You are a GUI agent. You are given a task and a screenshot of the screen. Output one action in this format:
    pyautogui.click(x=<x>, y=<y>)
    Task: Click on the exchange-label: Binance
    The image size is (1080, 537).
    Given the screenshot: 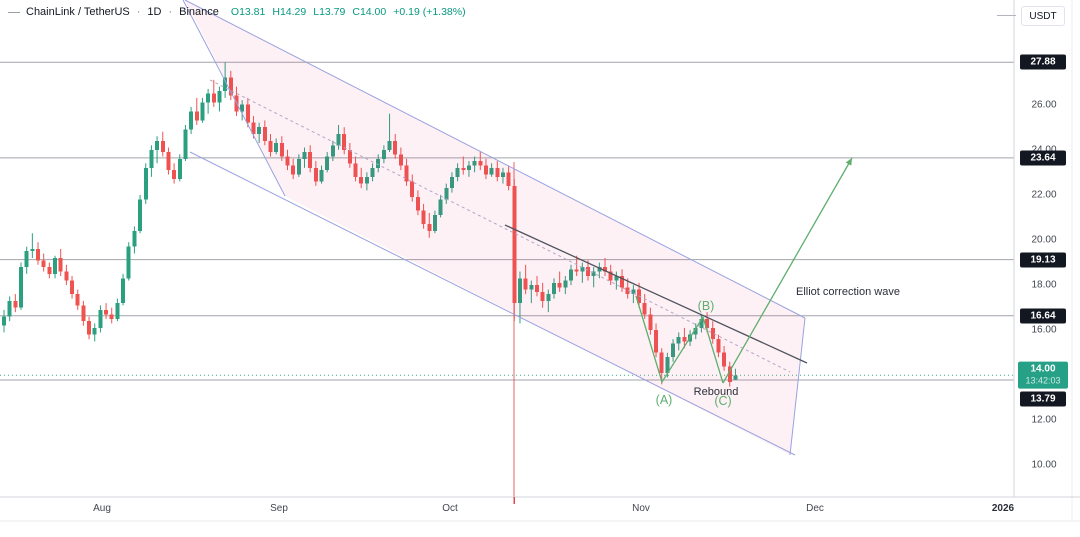 What is the action you would take?
    pyautogui.click(x=199, y=12)
    